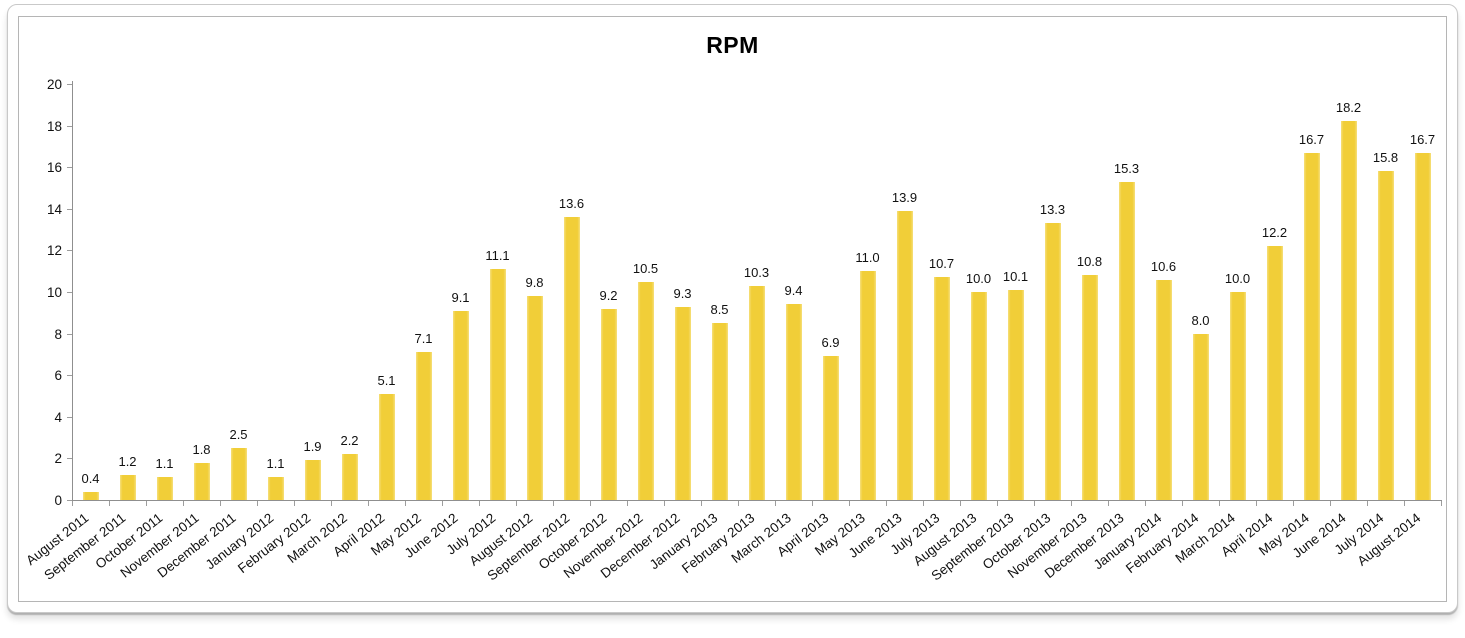 The image size is (1465, 638). I want to click on bar-value-label: 9.2, so click(608, 295).